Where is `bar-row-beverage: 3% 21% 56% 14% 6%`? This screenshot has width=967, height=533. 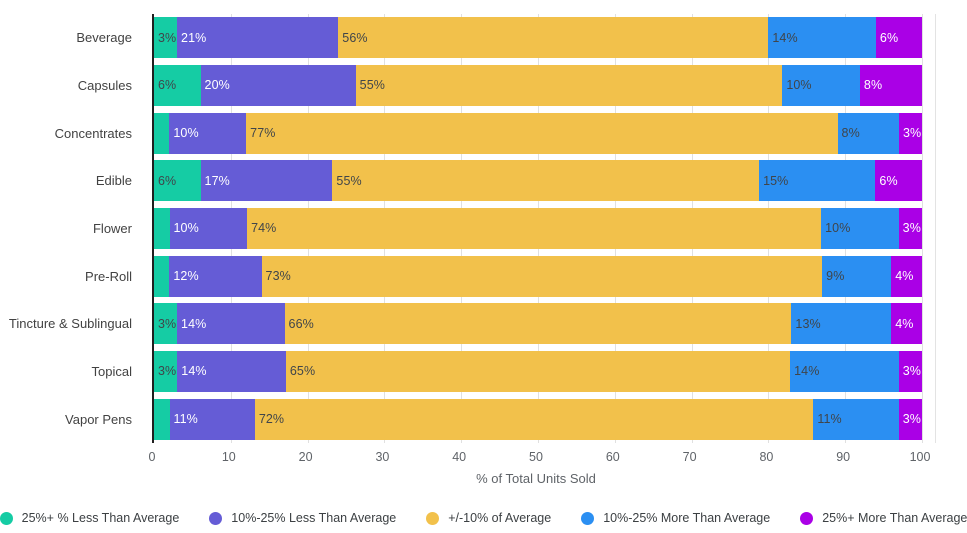 bar-row-beverage: 3% 21% 56% 14% 6% is located at coordinates (538, 38).